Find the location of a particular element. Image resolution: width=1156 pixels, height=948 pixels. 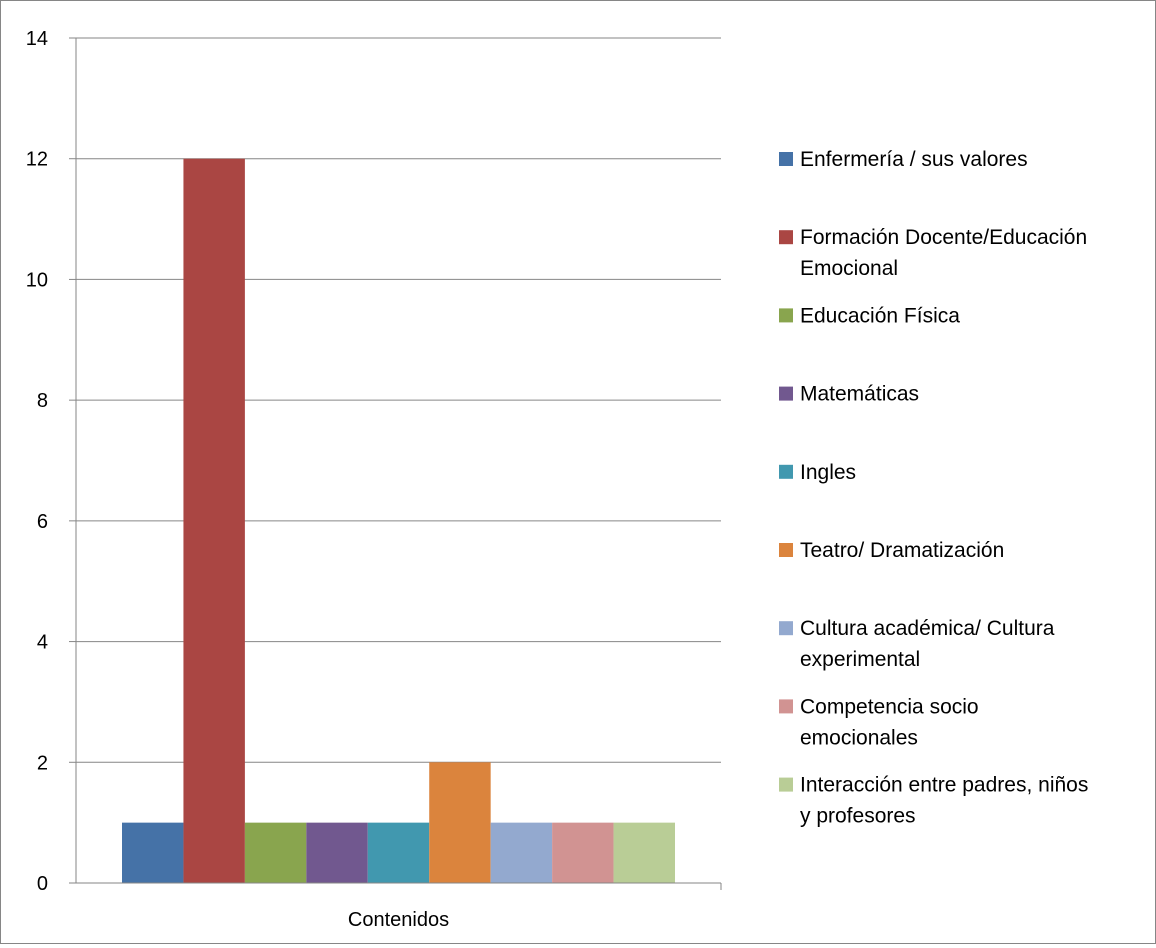

x-category-label: Contenidos is located at coordinates (398, 920).